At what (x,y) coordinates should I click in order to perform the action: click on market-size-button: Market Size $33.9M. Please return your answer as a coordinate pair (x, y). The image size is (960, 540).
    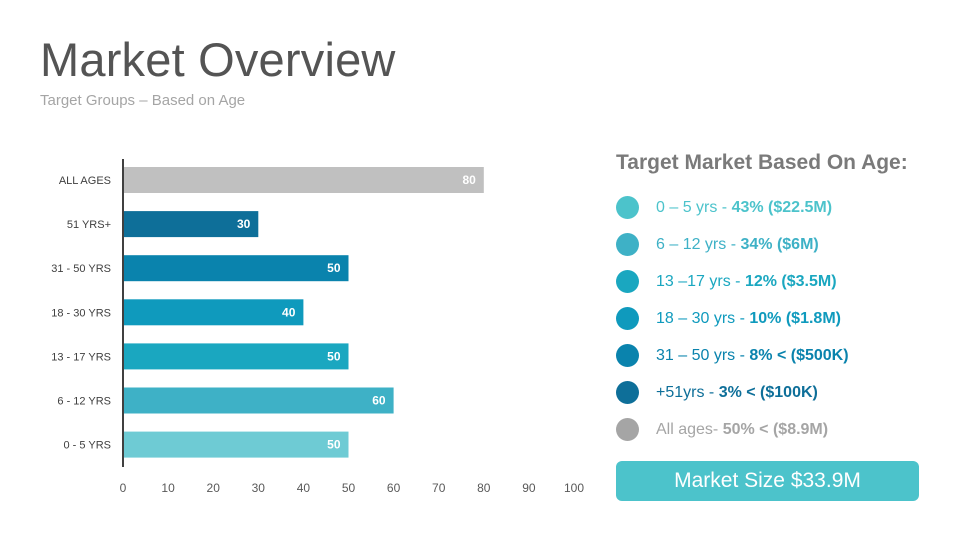
    Looking at the image, I should click on (767, 481).